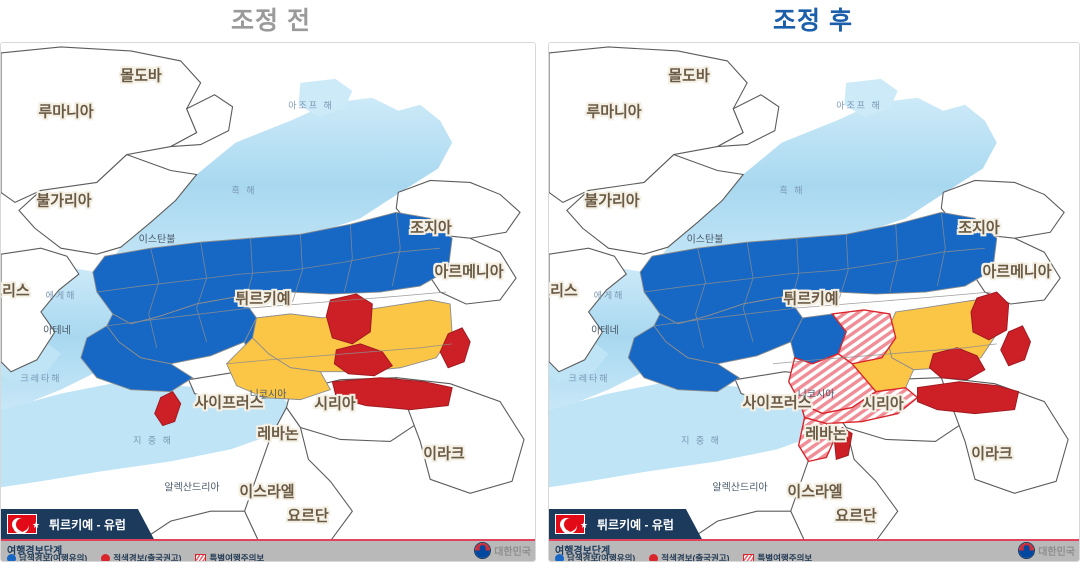 The image size is (1084, 562). I want to click on panel-title-before: 조정 전, so click(271, 21).